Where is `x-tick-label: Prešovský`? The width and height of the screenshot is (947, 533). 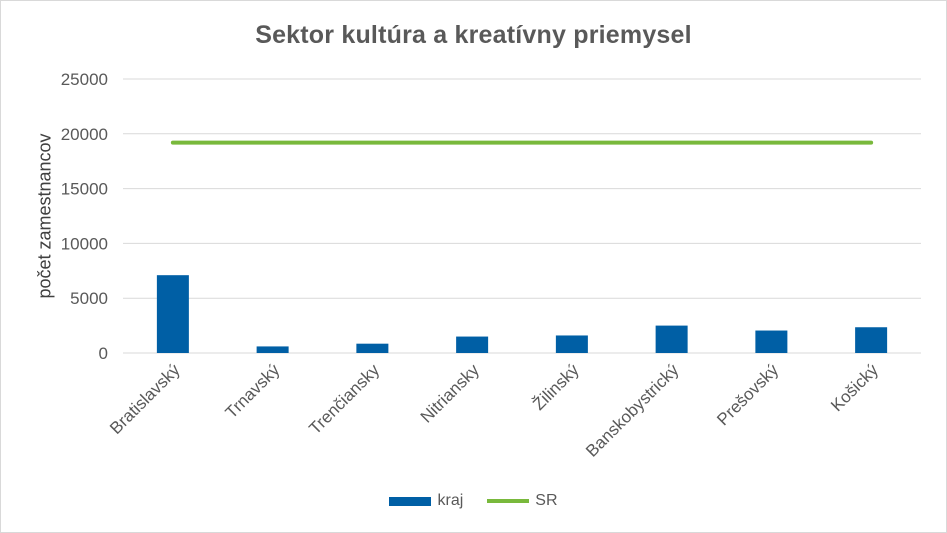 x-tick-label: Prešovský is located at coordinates (747, 394).